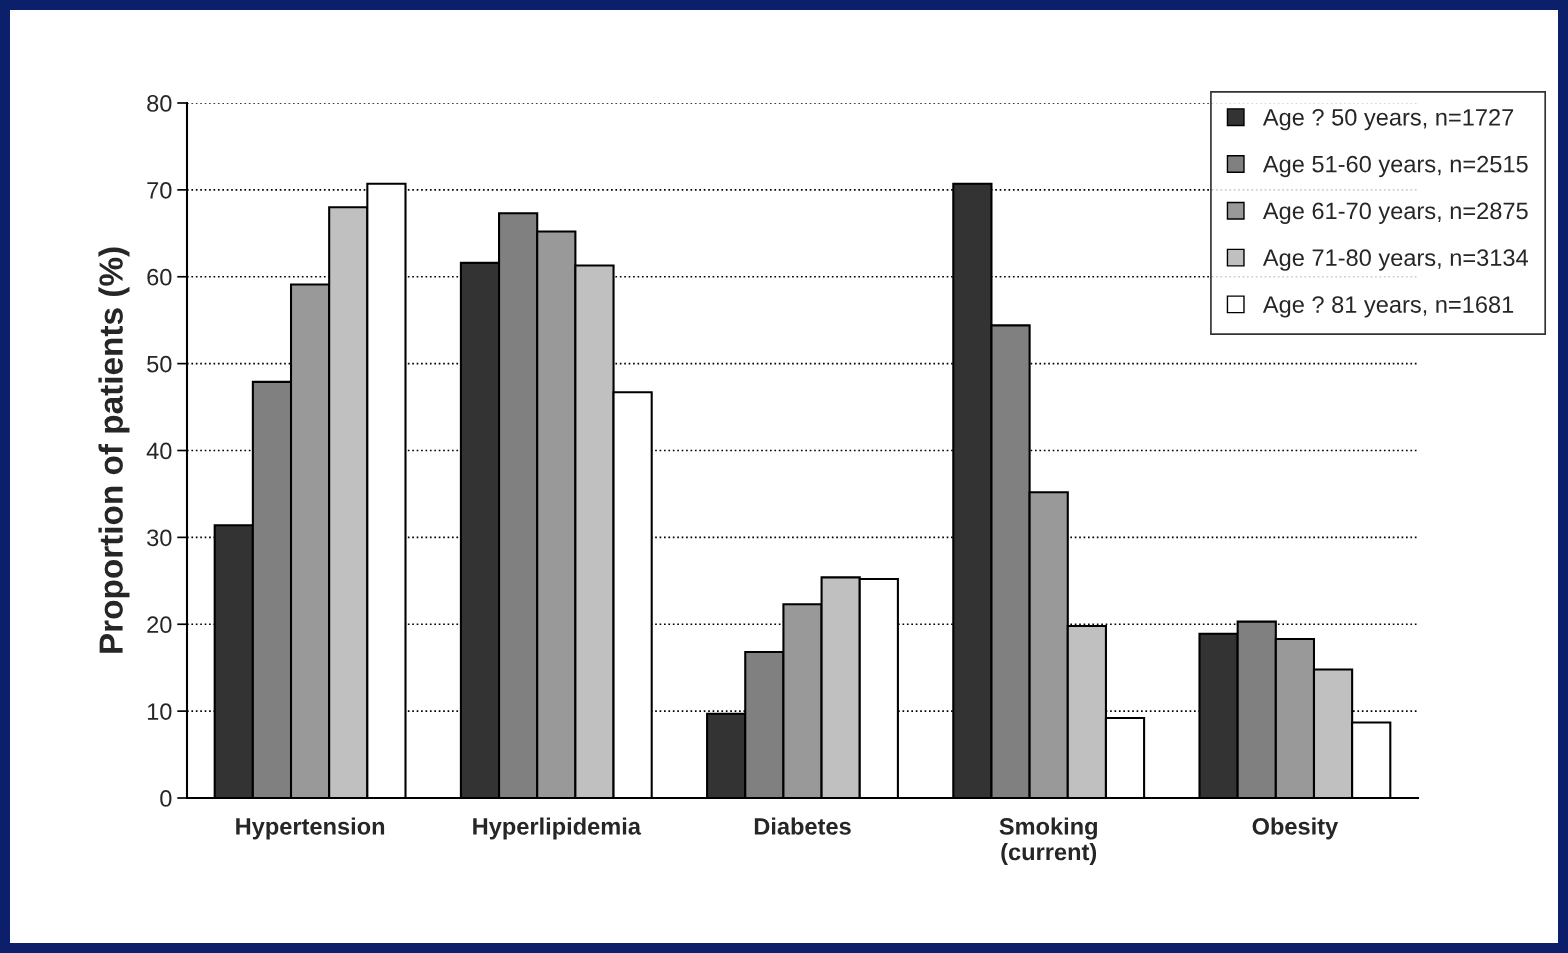 The image size is (1568, 953). I want to click on x-tick-label: Obesity, so click(1295, 828).